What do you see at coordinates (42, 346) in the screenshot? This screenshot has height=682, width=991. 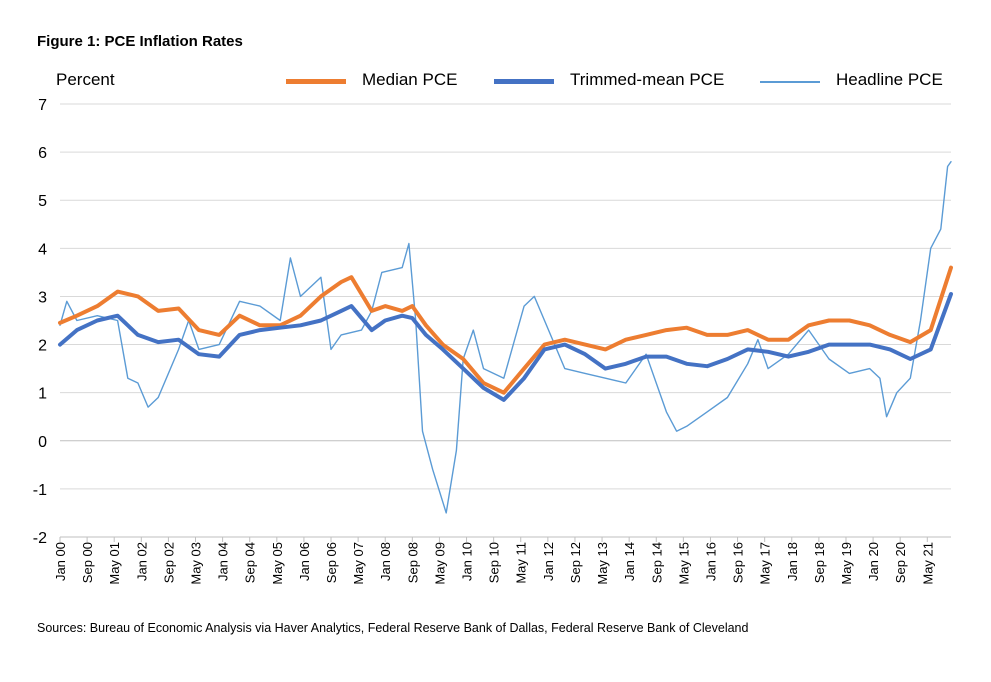 I see `y-tick-label: 2` at bounding box center [42, 346].